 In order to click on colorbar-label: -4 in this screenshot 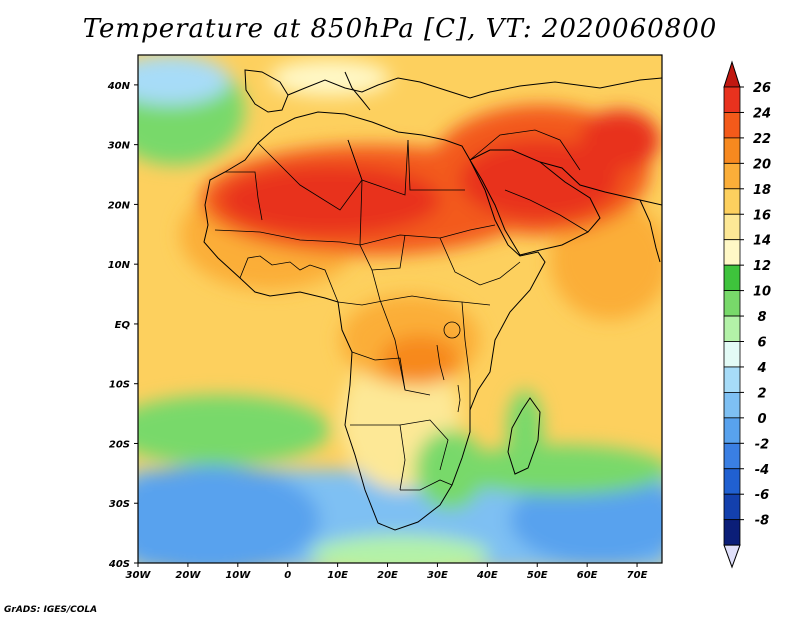, I will do `click(762, 470)`.